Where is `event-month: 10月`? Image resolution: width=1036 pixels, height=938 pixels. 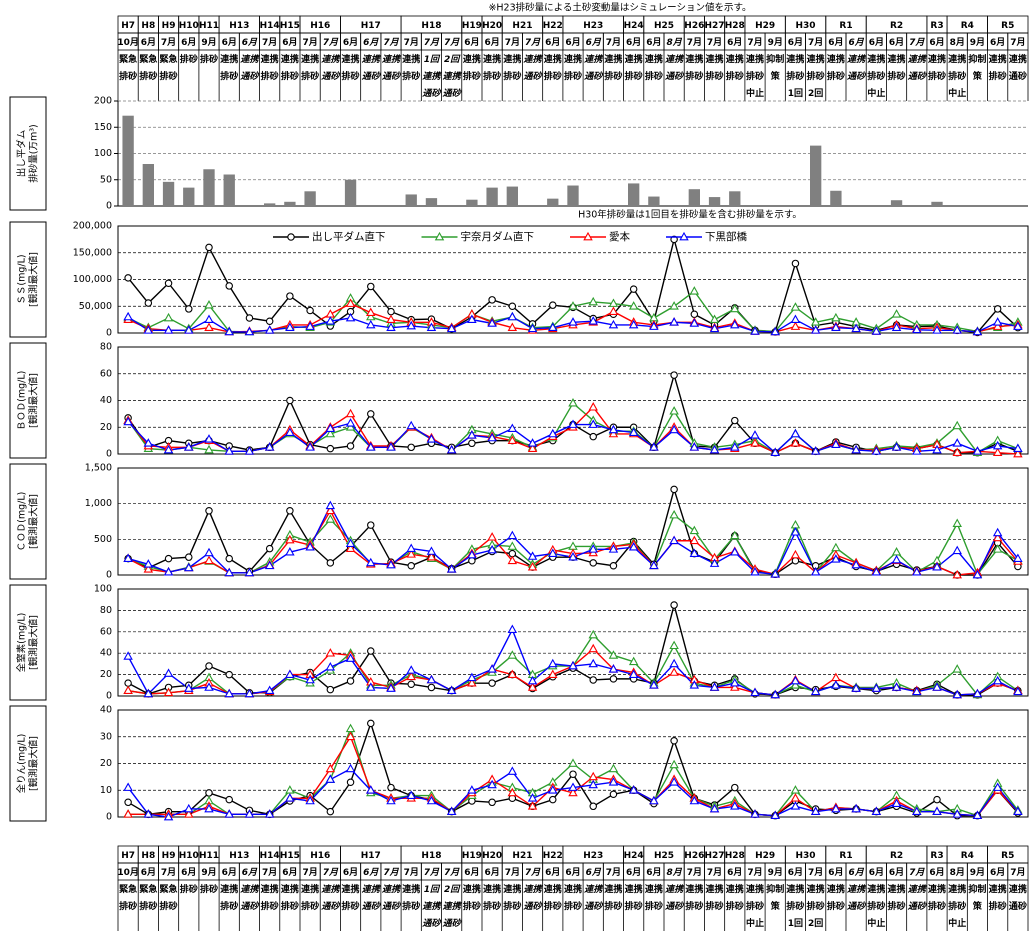 event-month: 10月 is located at coordinates (128, 872).